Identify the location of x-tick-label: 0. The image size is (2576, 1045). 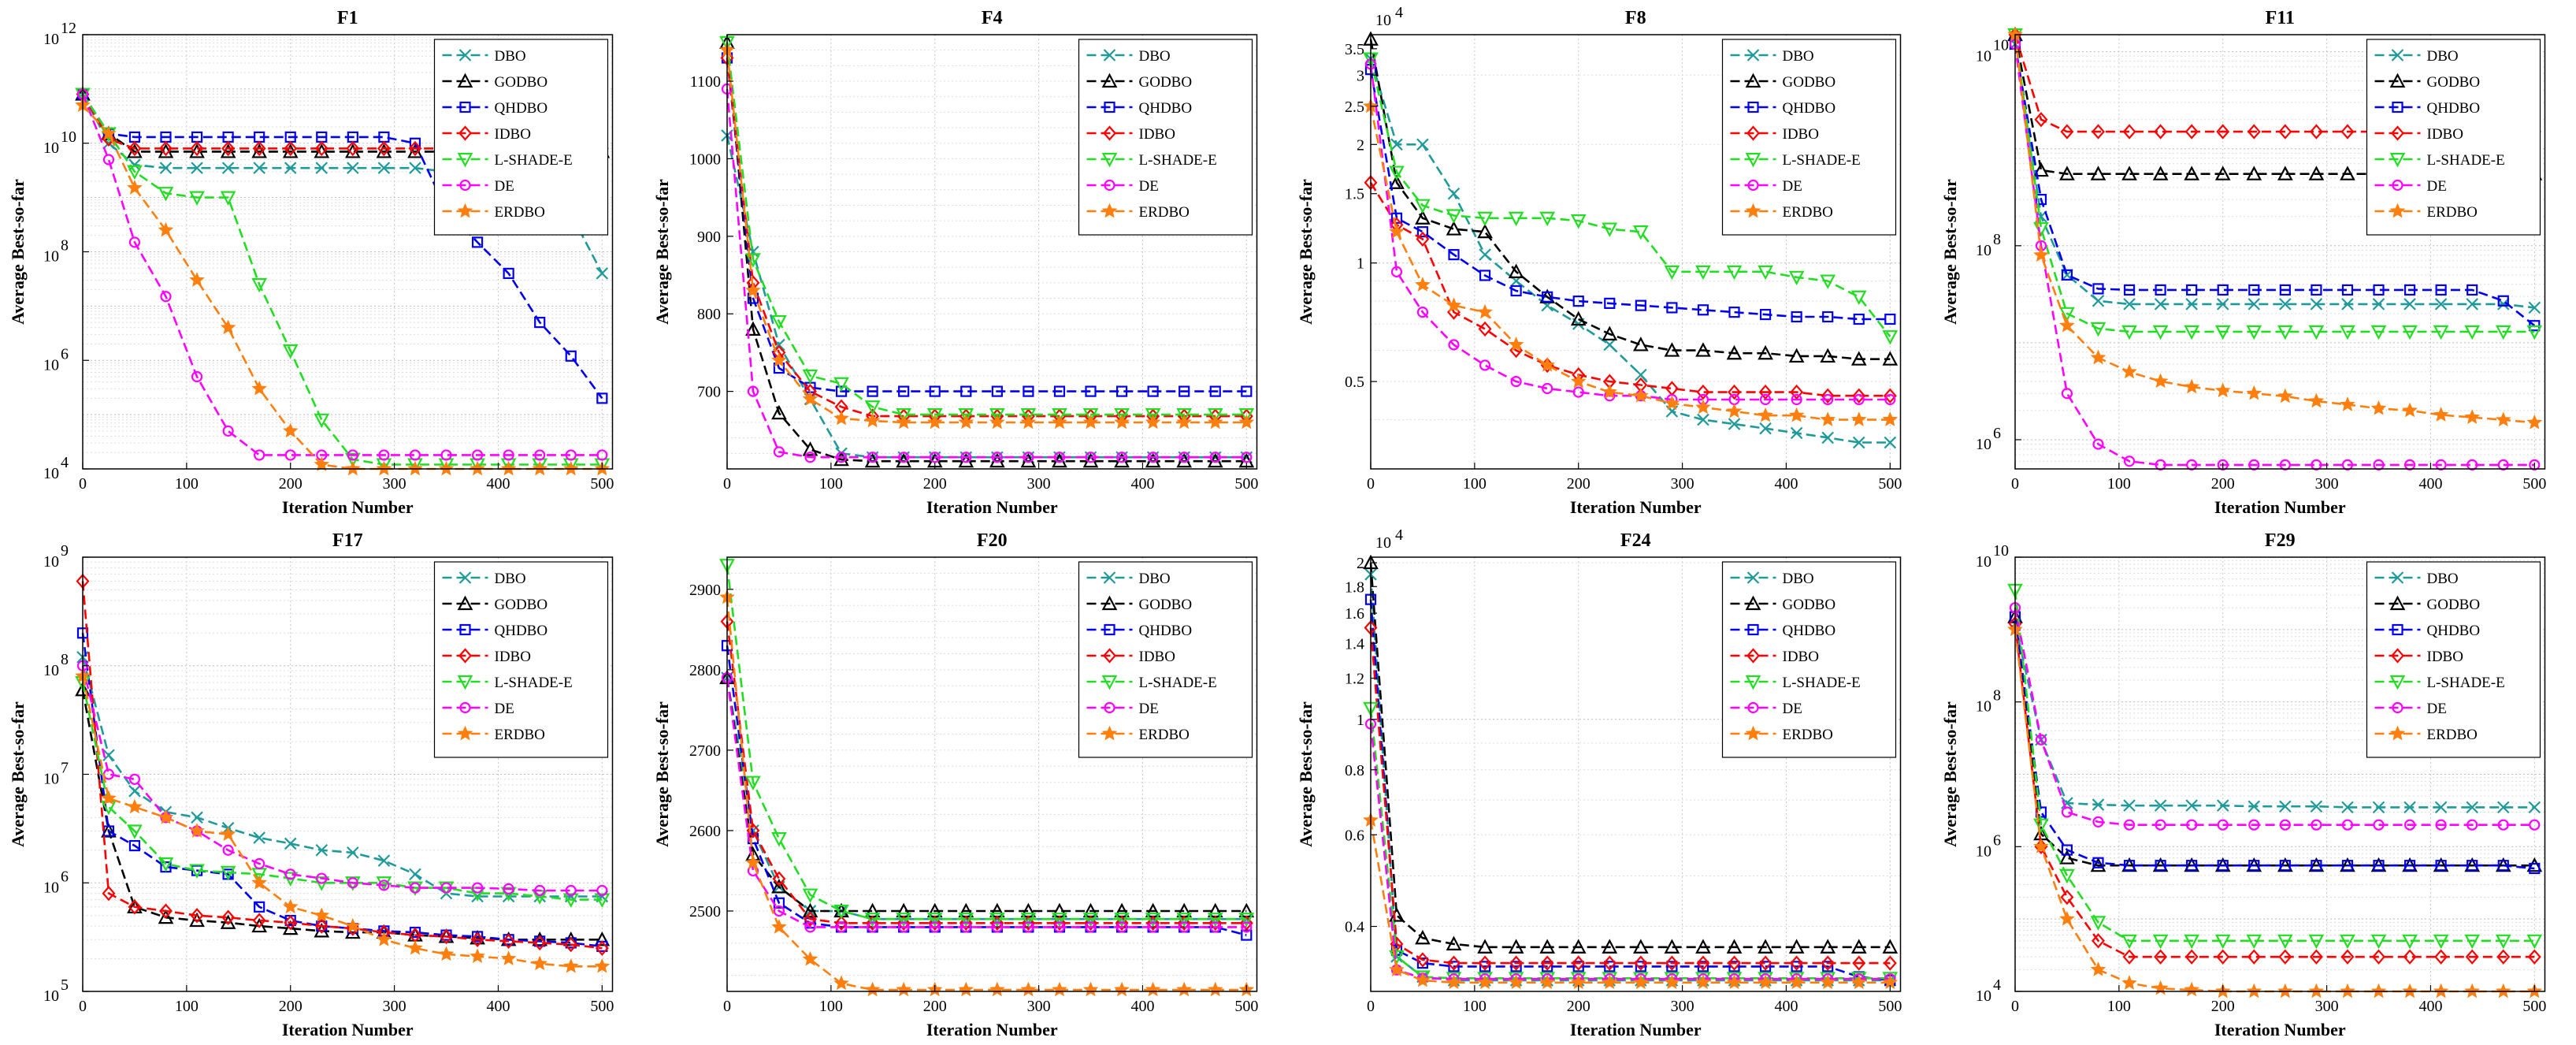
(1371, 484).